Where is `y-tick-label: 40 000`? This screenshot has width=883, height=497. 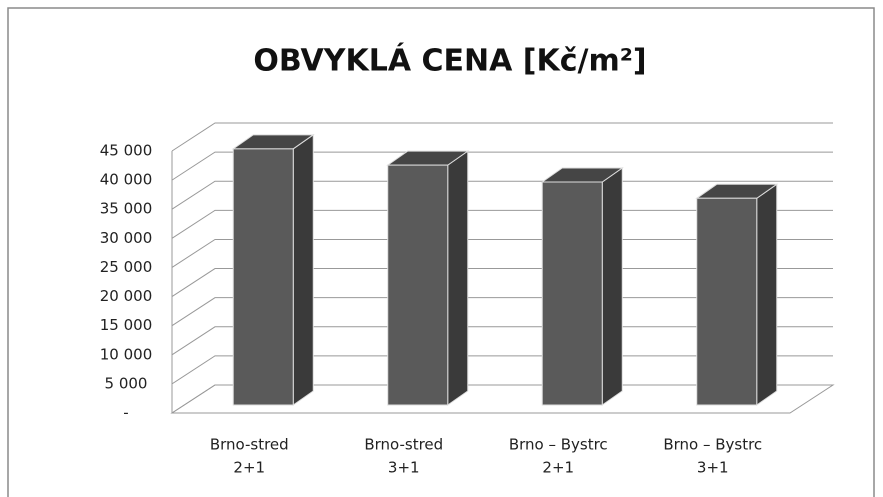 y-tick-label: 40 000 is located at coordinates (126, 180).